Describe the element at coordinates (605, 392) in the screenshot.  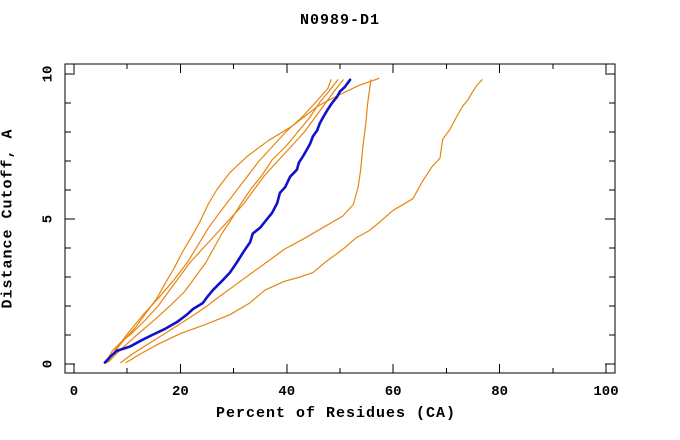
I see `x-tick-label: 100` at that location.